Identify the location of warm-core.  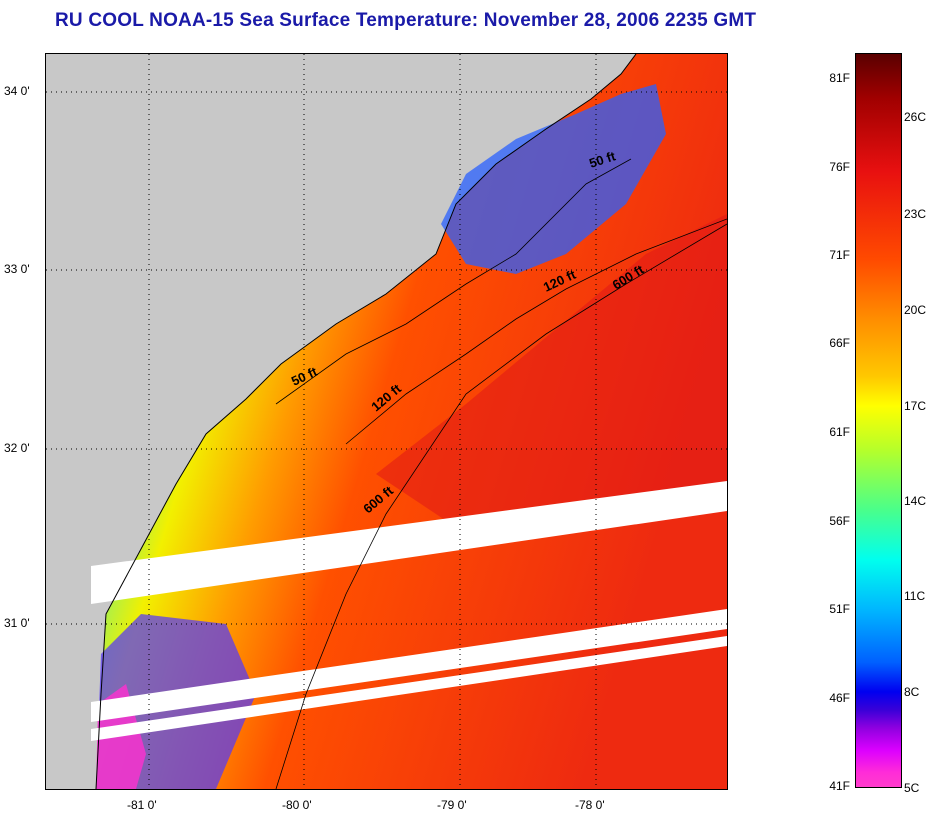
(551, 374).